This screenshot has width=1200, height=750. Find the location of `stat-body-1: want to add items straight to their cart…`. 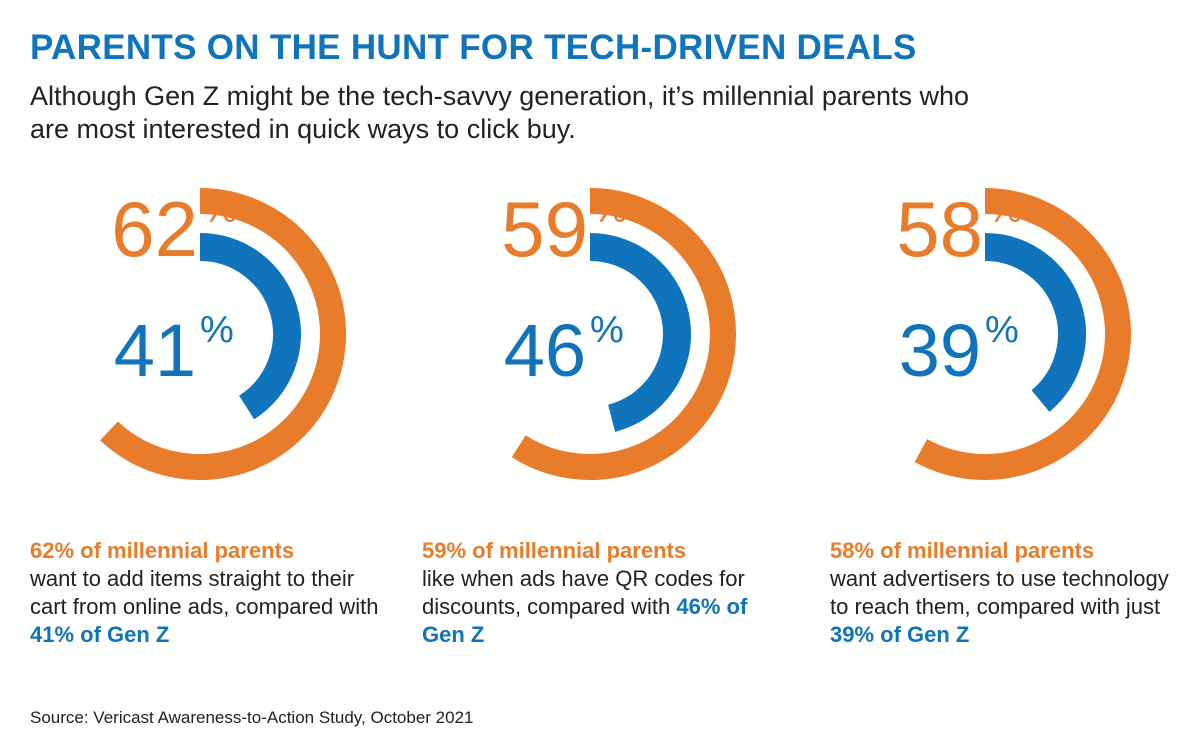

stat-body-1: want to add items straight to their cart… is located at coordinates (204, 592).